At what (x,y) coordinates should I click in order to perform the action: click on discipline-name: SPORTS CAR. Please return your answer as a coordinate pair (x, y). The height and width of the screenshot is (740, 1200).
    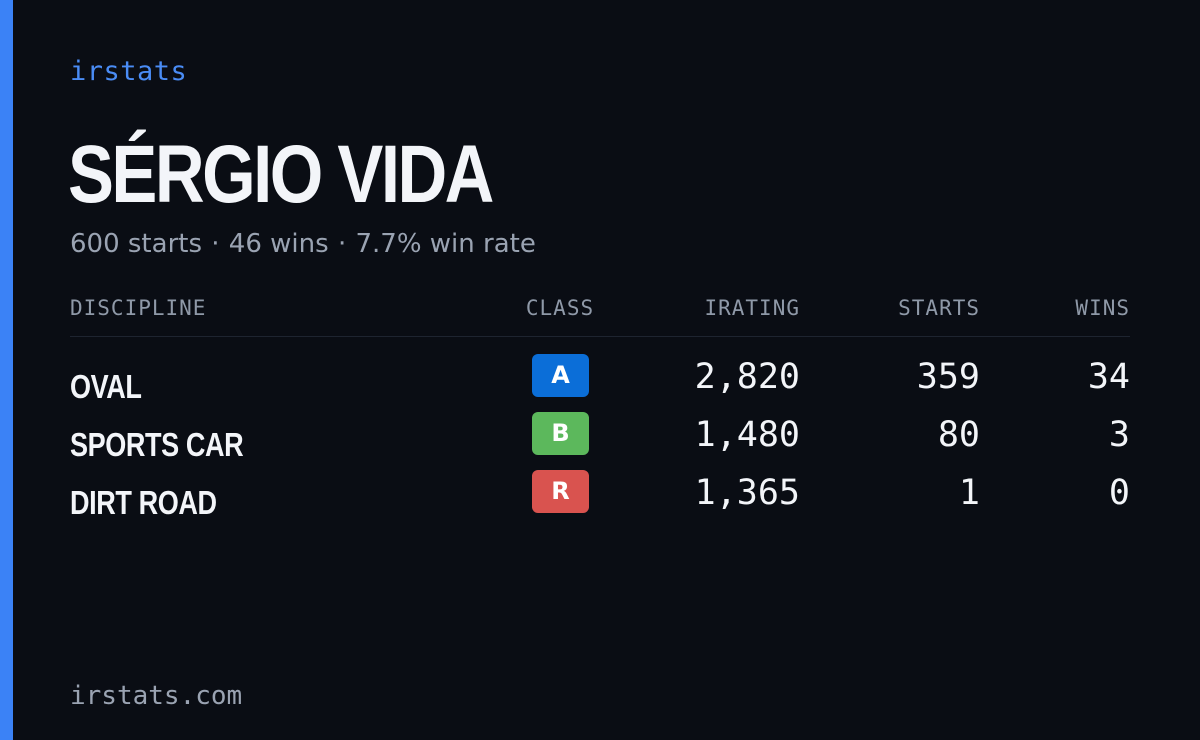
    Looking at the image, I should click on (157, 444).